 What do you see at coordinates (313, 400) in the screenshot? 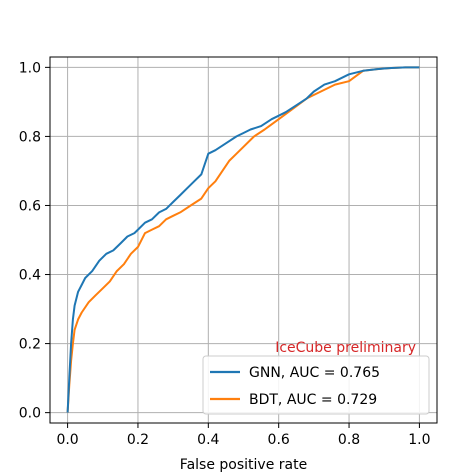
I see `legend-label-bdt: BDT, AUC = 0.729` at bounding box center [313, 400].